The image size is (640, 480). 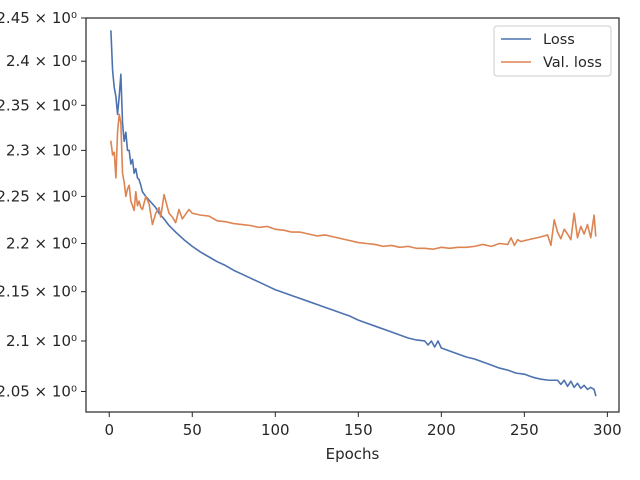 What do you see at coordinates (353, 454) in the screenshot?
I see `x-axis-title: Epochs` at bounding box center [353, 454].